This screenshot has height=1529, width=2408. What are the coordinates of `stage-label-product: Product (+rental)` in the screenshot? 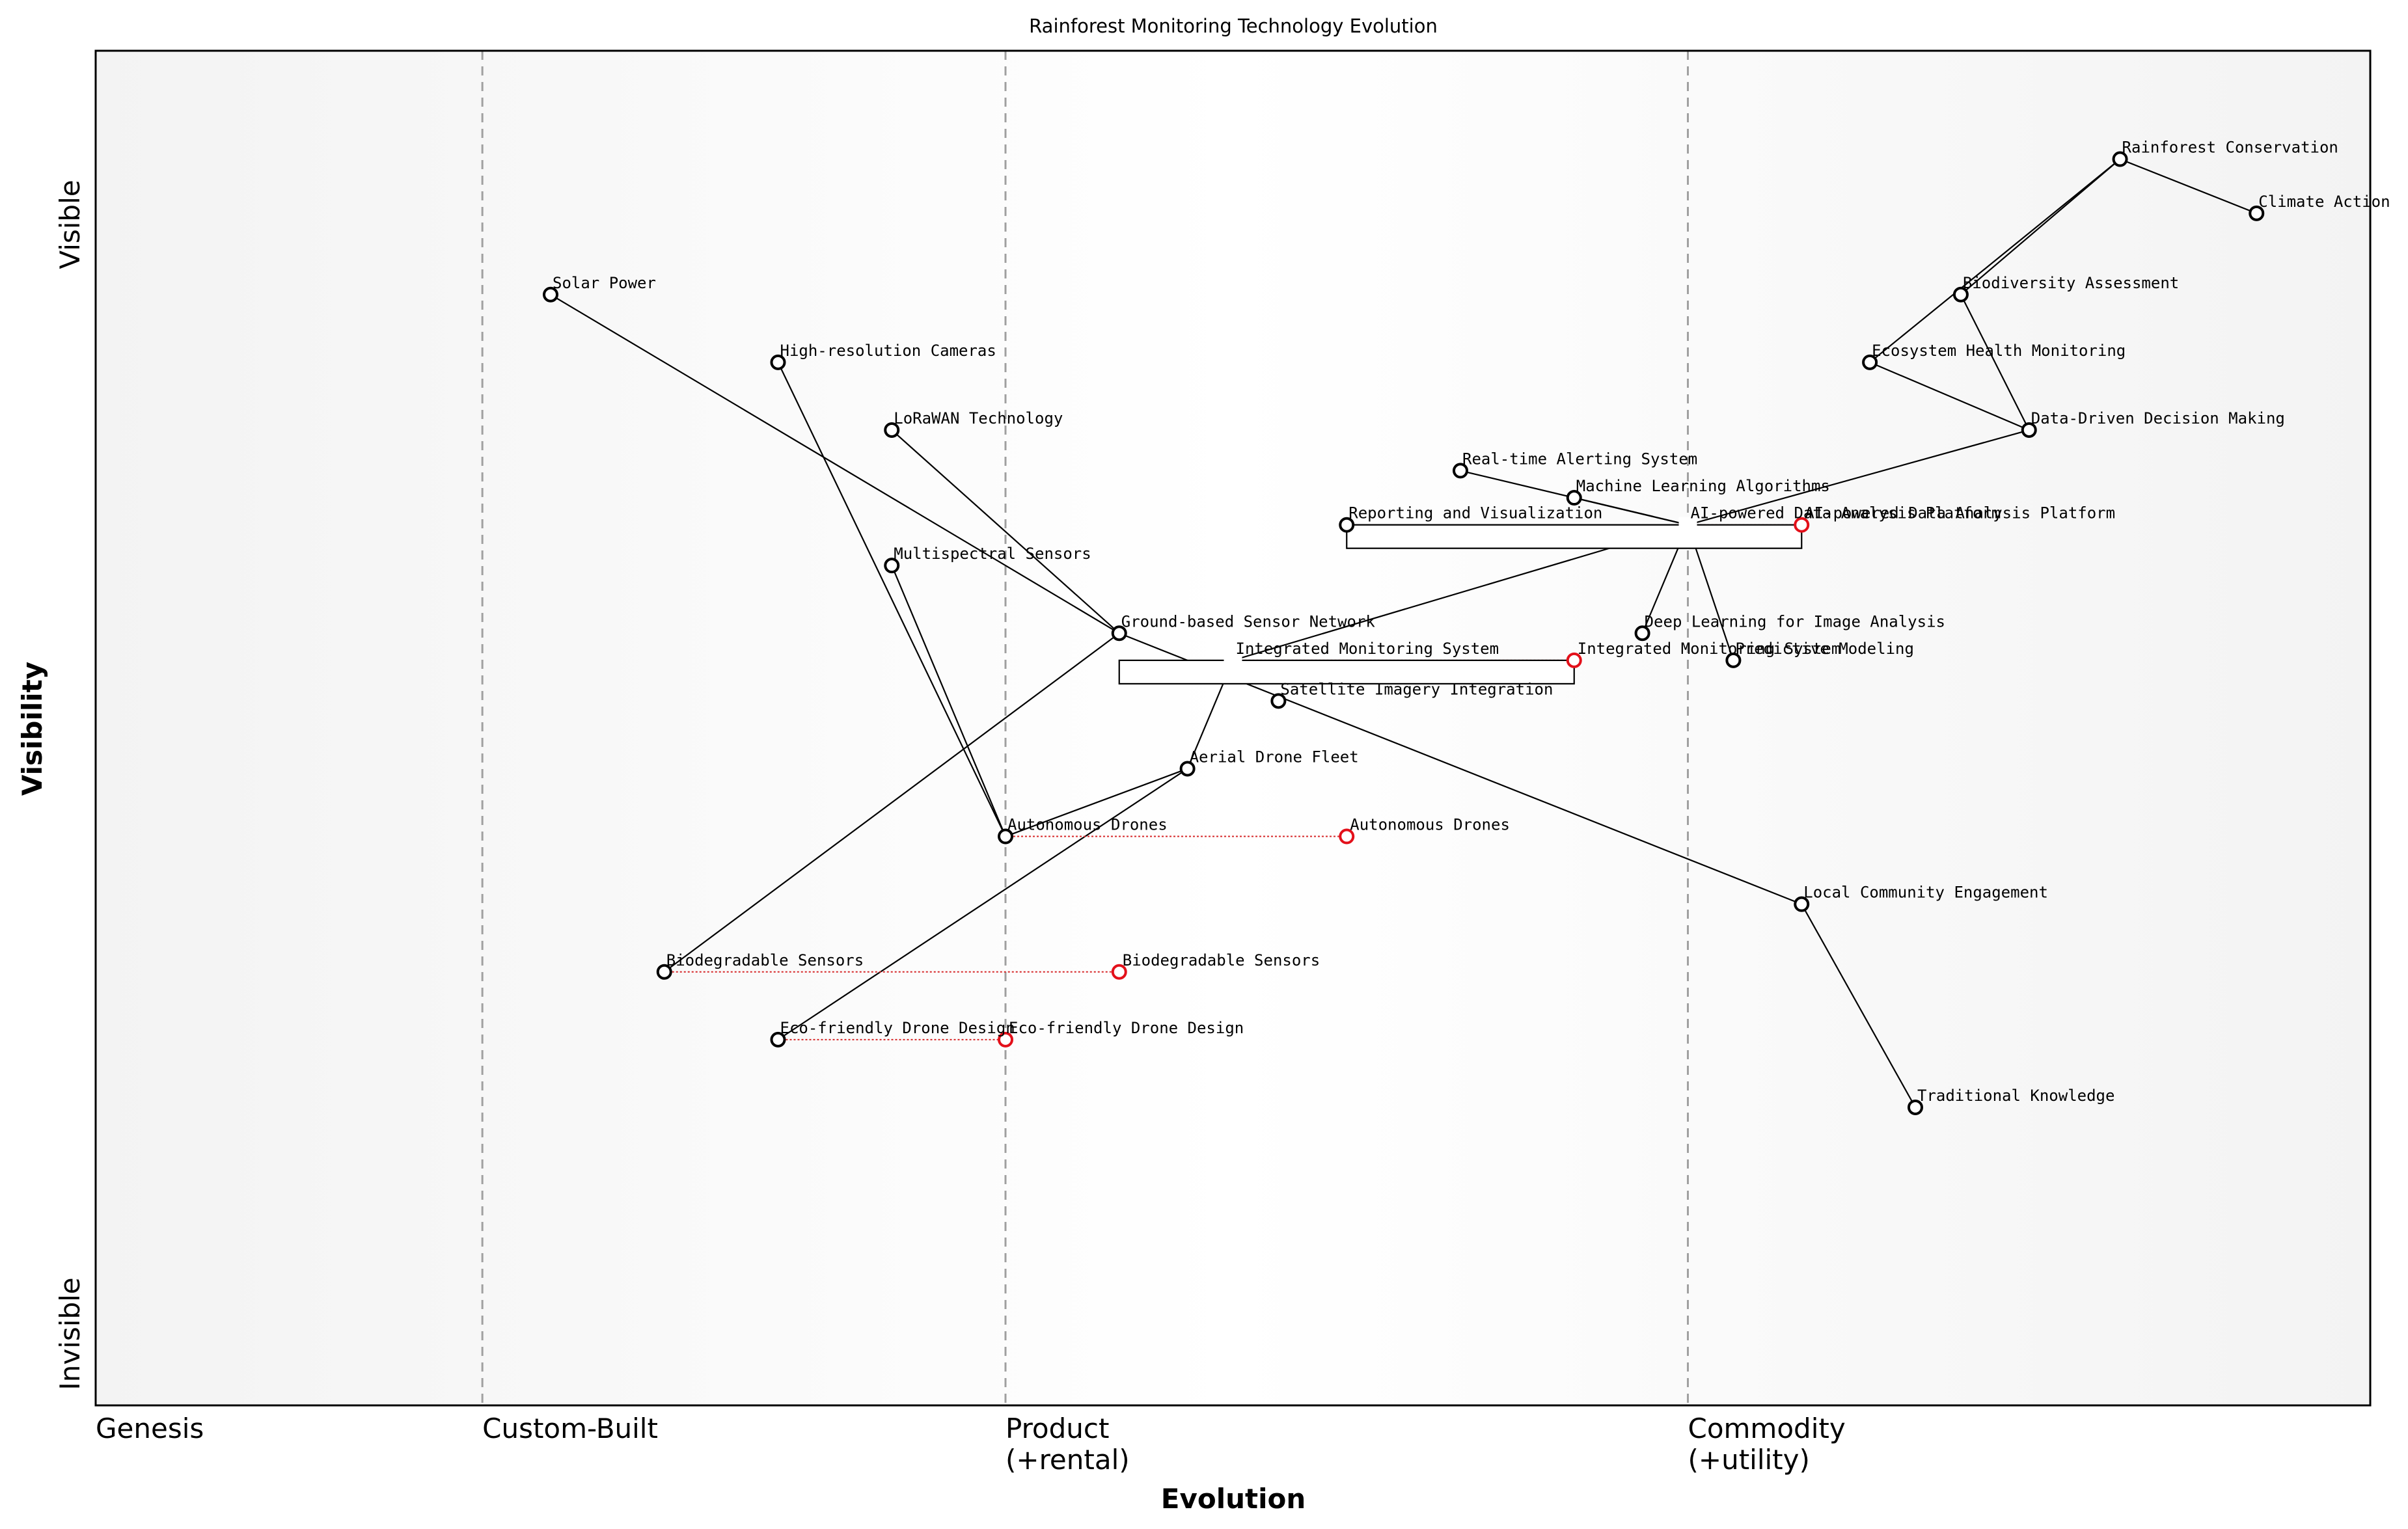 It's located at (1068, 1444).